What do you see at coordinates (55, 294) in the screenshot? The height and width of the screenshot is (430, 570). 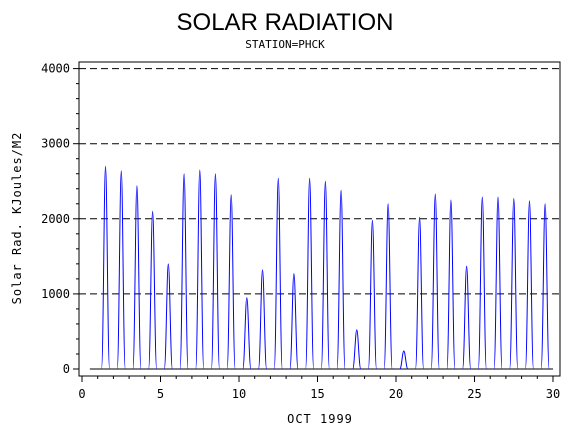 I see `y-tick-label-1000: 1000` at bounding box center [55, 294].